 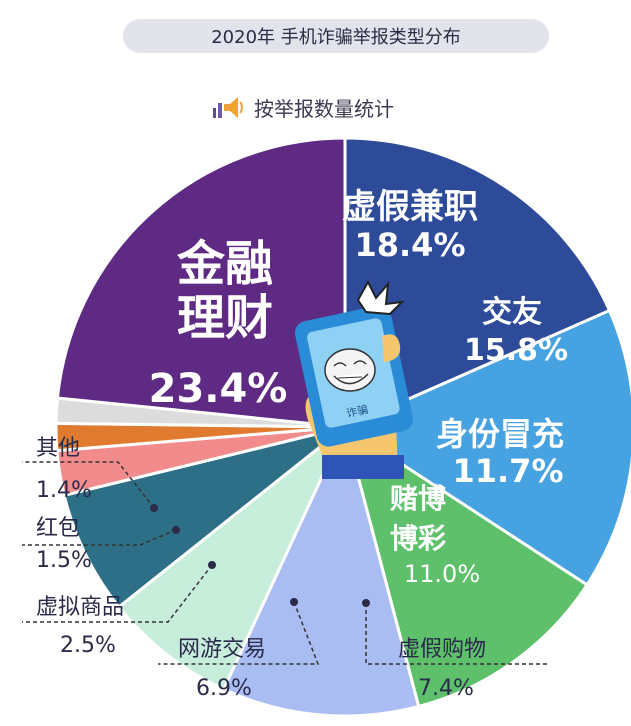 I want to click on slice-label-name-line2: 博彩, so click(x=418, y=538).